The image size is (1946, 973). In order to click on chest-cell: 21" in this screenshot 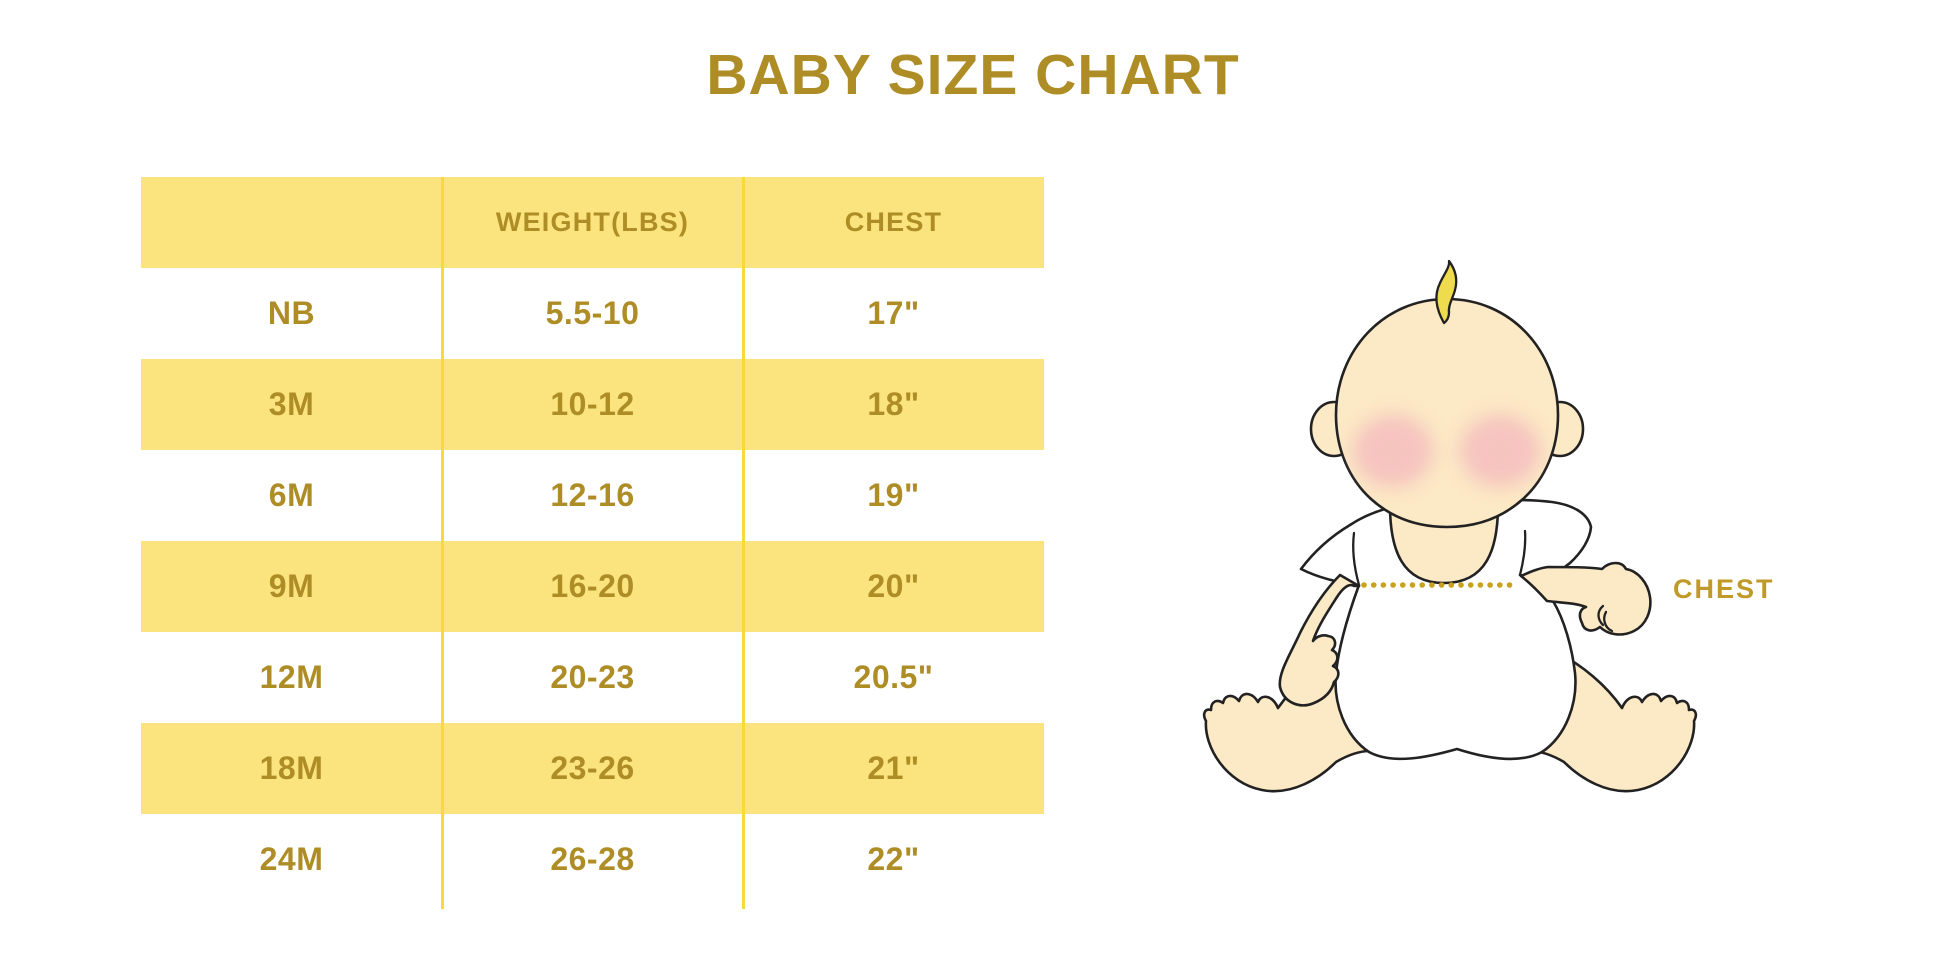, I will do `click(893, 768)`.